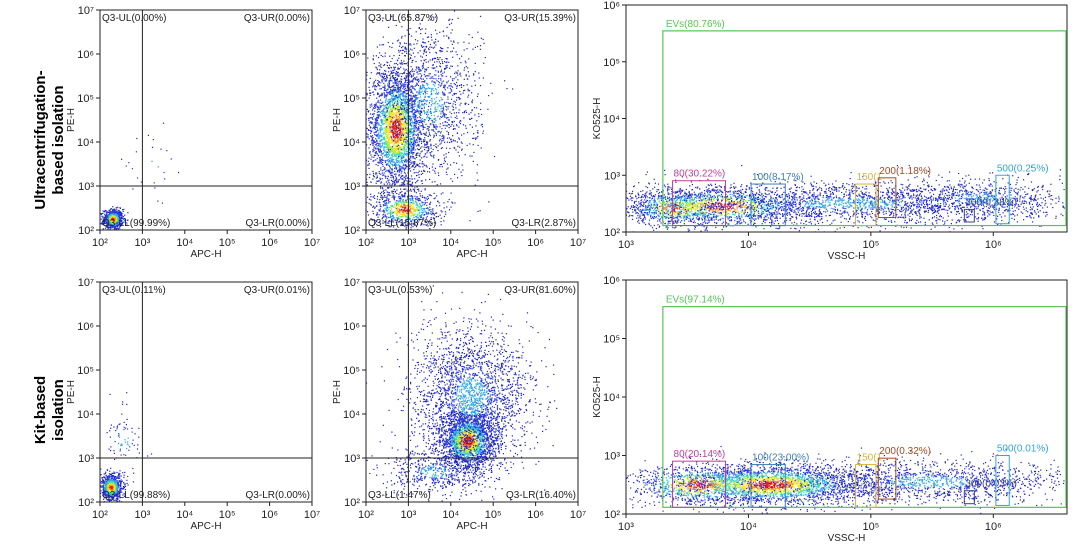 The width and height of the screenshot is (1080, 548). What do you see at coordinates (541, 495) in the screenshot?
I see `quadrant-label-lower-right: Q3-LR(16.40%)` at bounding box center [541, 495].